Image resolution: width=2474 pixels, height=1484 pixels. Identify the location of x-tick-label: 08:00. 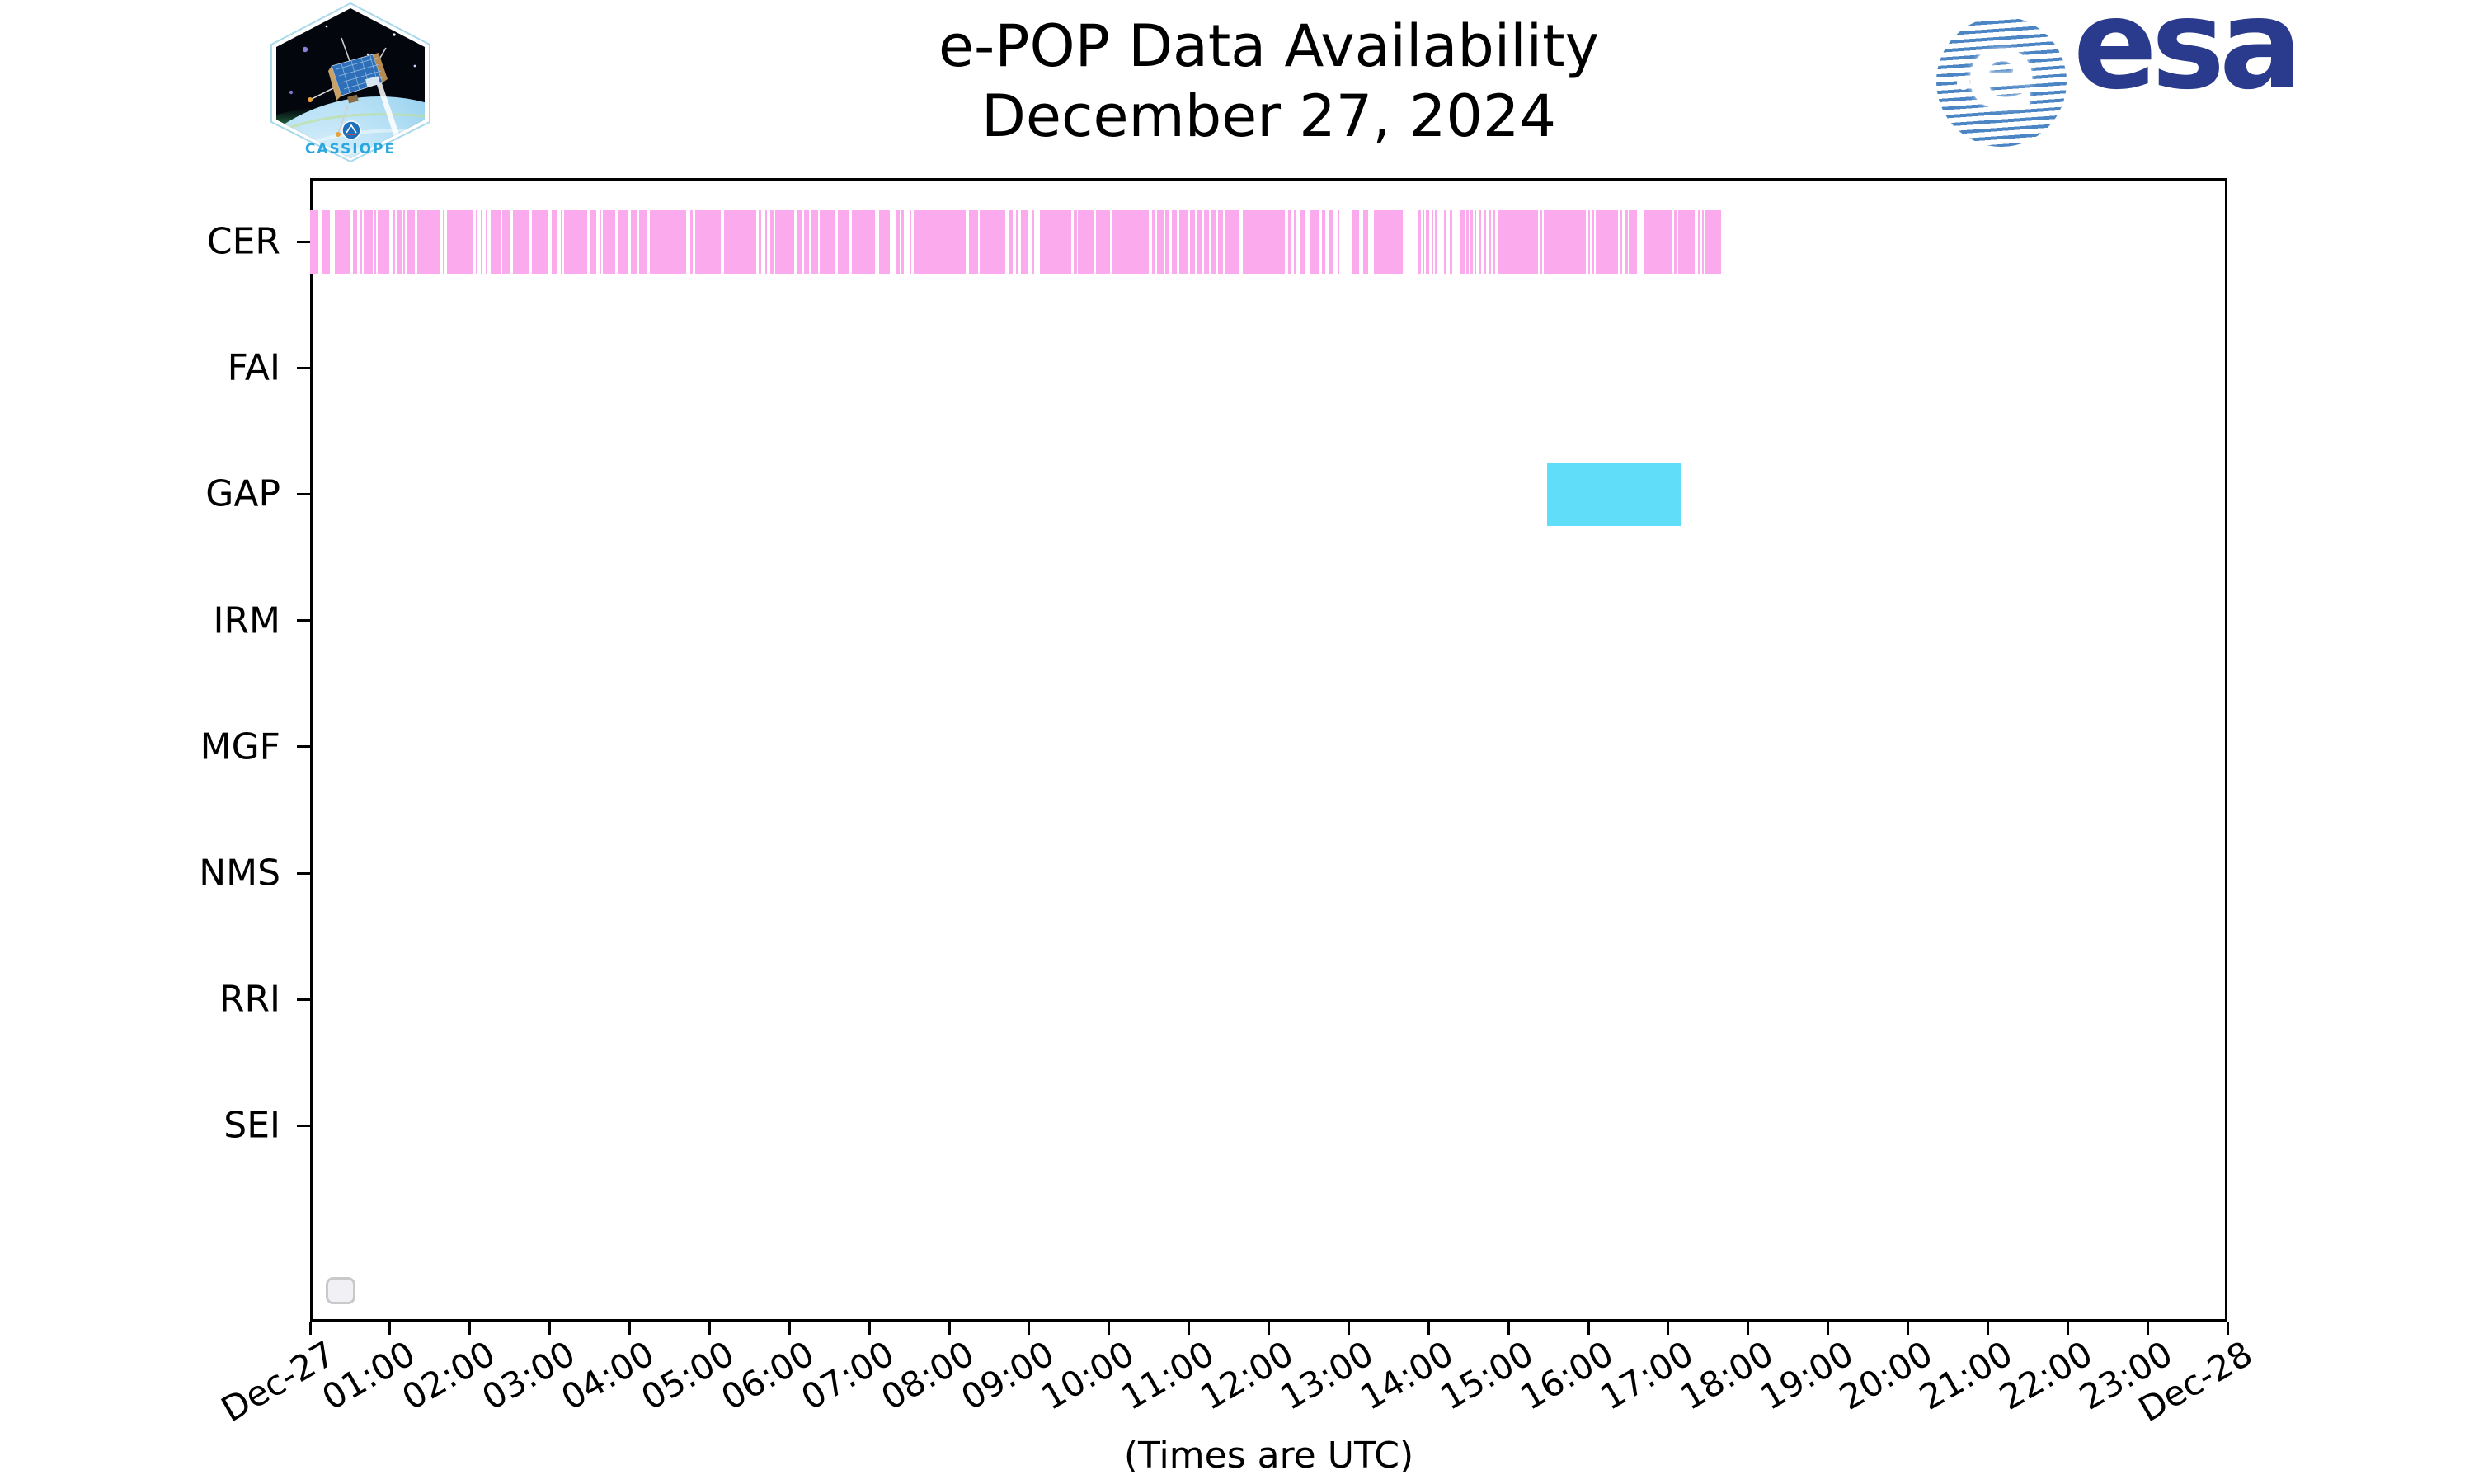
(927, 1375).